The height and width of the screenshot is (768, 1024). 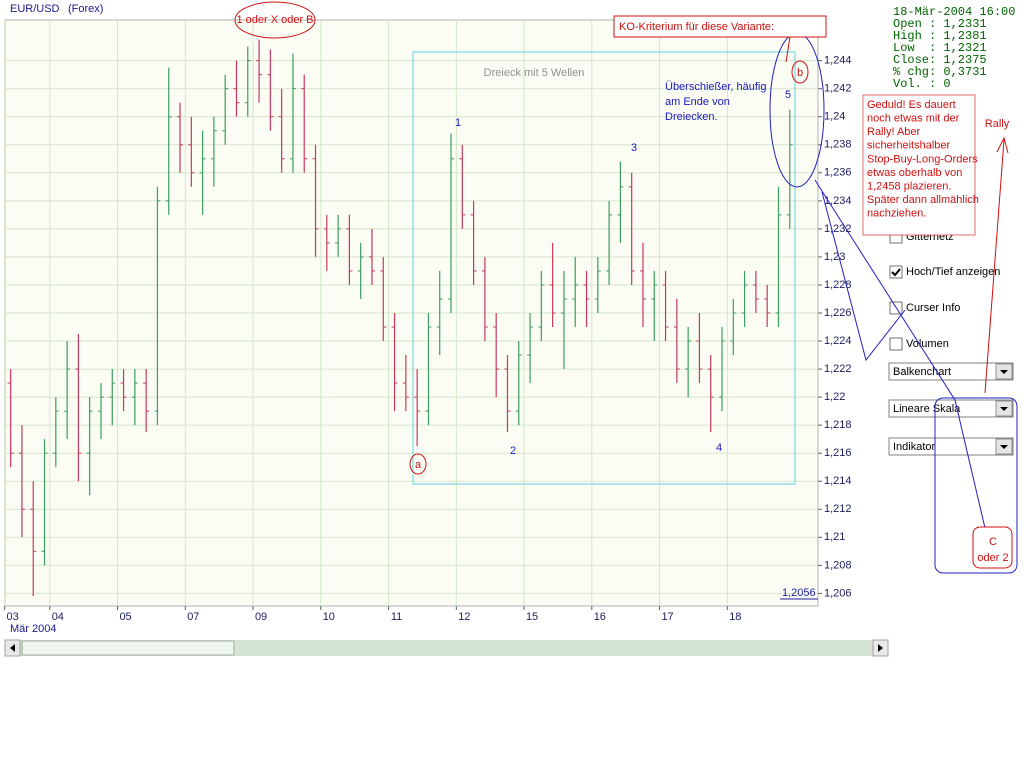 I want to click on note-line: noch etwas mit der, so click(x=913, y=119).